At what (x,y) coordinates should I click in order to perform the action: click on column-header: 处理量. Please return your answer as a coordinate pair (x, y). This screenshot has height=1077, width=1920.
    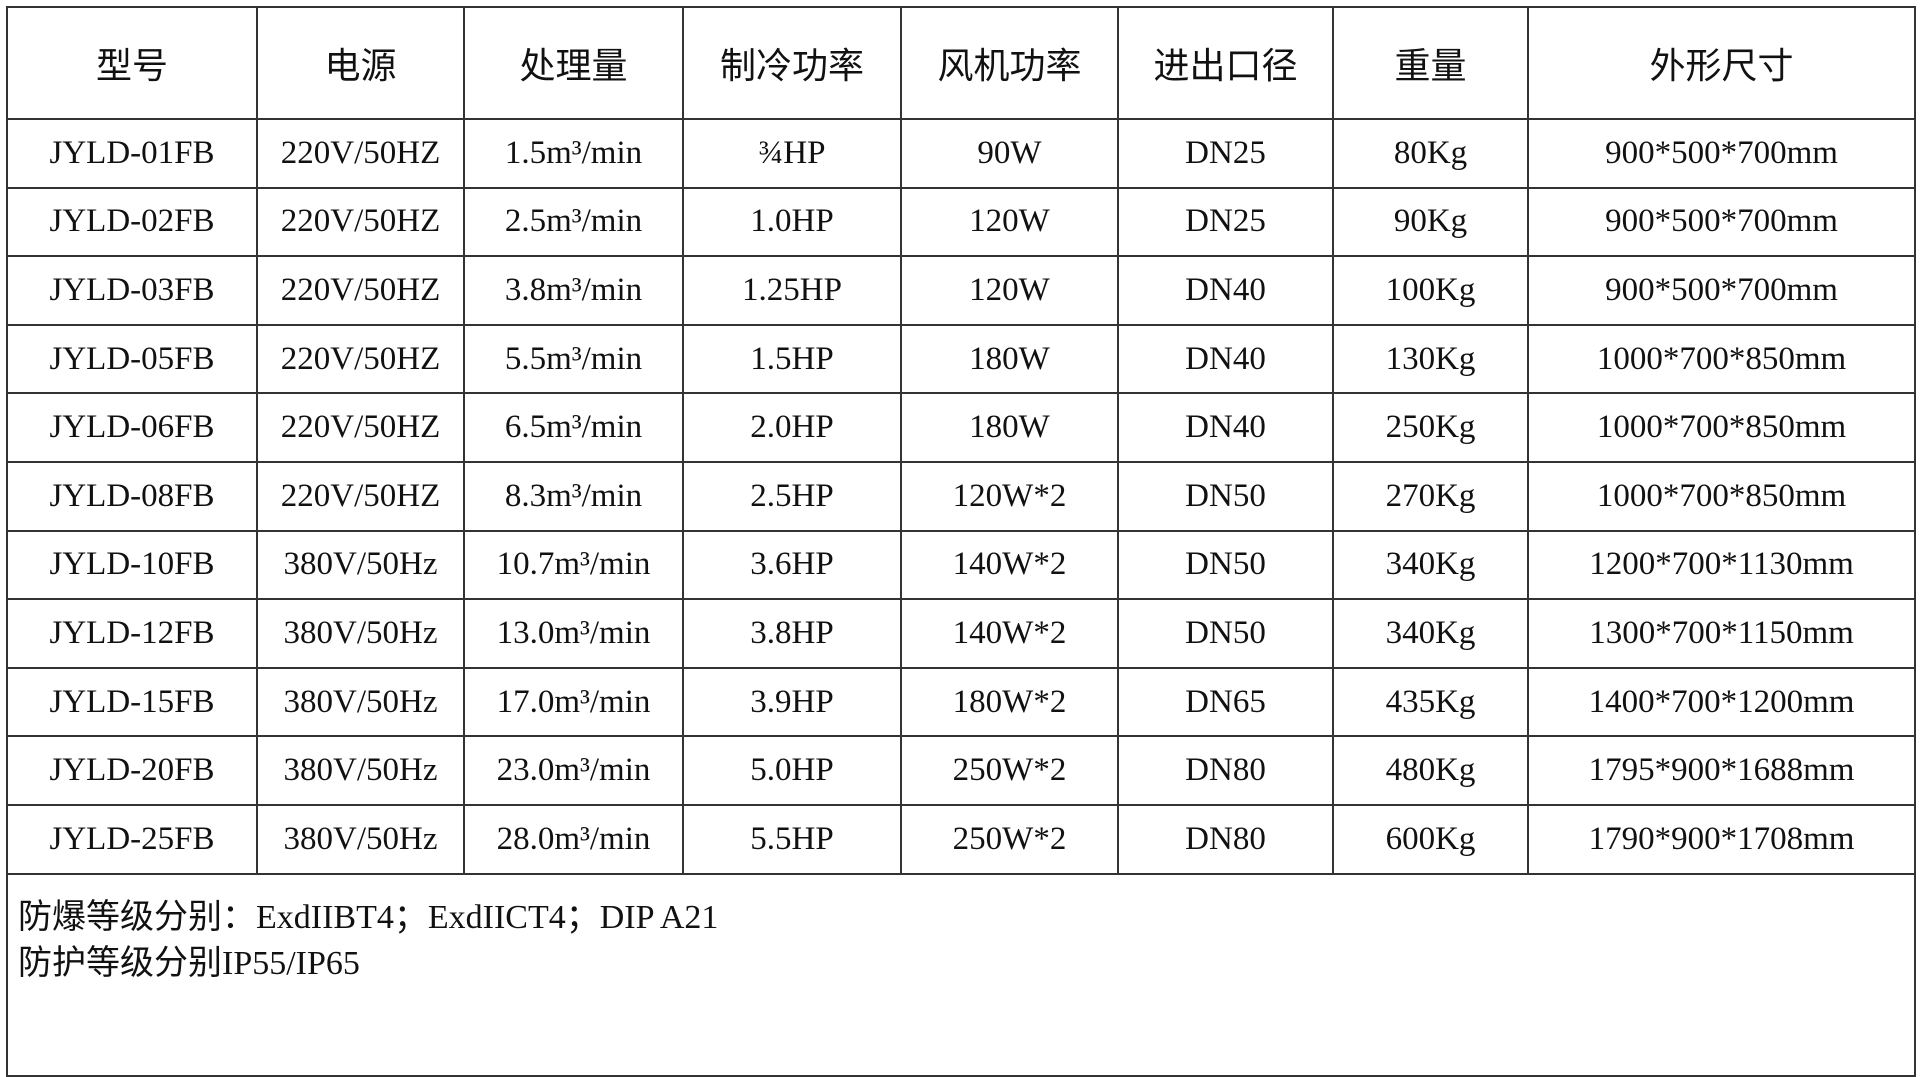
    Looking at the image, I should click on (573, 63).